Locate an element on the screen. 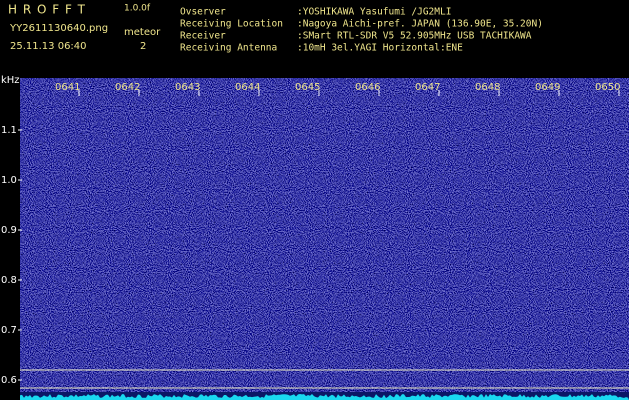 The image size is (629, 400). meteor-label: meteor is located at coordinates (142, 32).